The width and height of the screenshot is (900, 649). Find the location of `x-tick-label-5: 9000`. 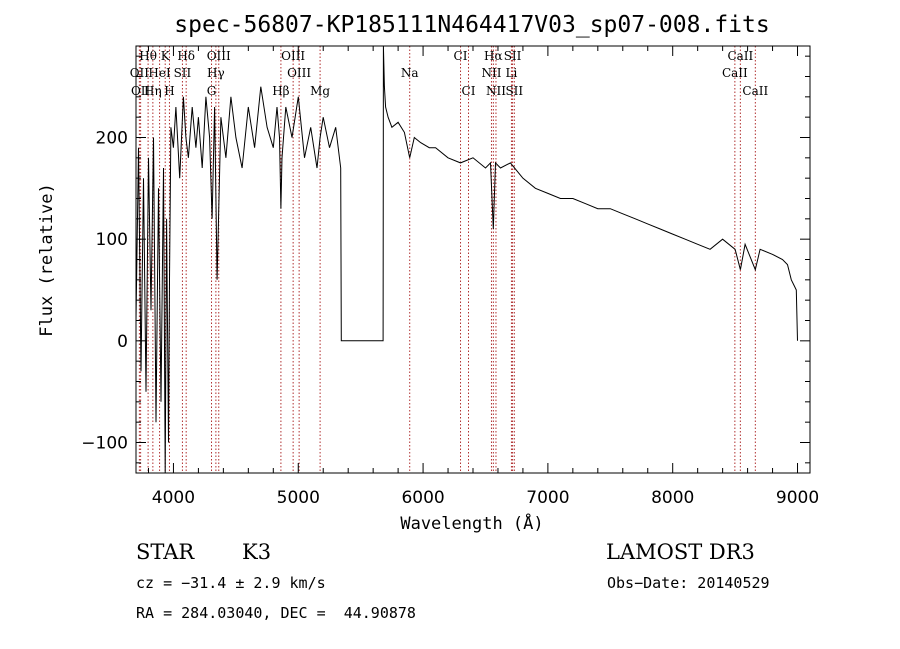

x-tick-label-5: 9000 is located at coordinates (797, 498).